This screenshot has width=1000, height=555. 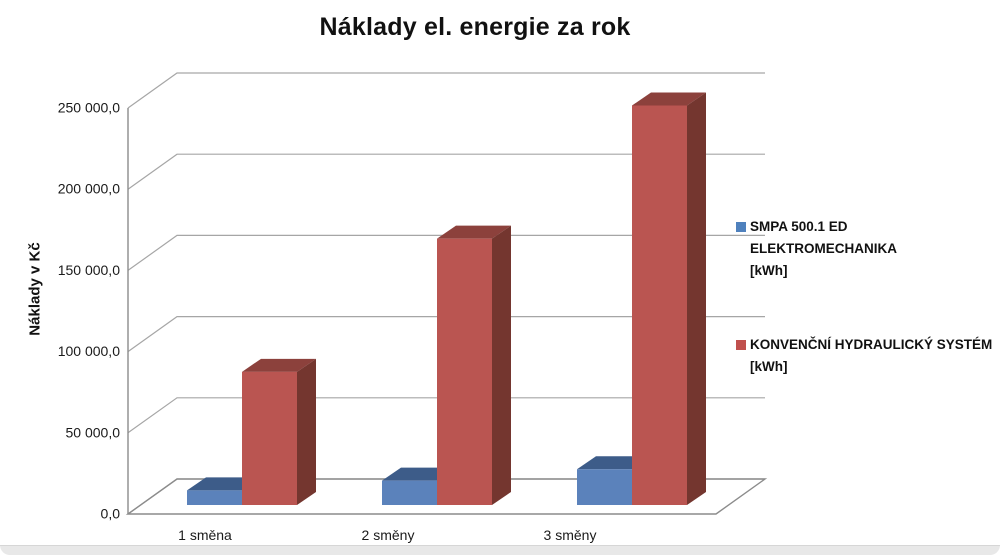 I want to click on legend-label-series-2: KONVENČNÍ HYDRAULICKÝ SYSTÉM [kWh], so click(x=871, y=355).